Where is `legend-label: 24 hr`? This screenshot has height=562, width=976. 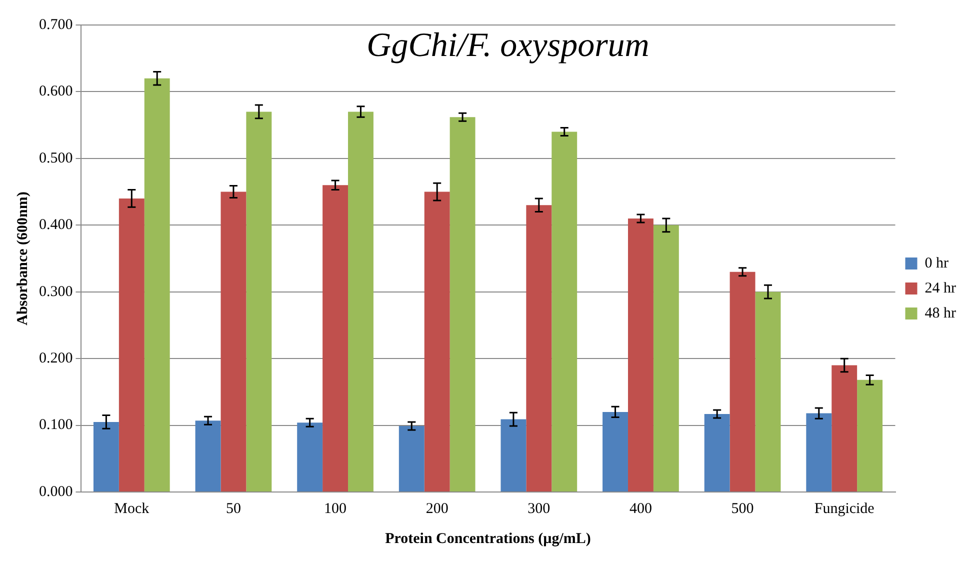
legend-label: 24 hr is located at coordinates (940, 288).